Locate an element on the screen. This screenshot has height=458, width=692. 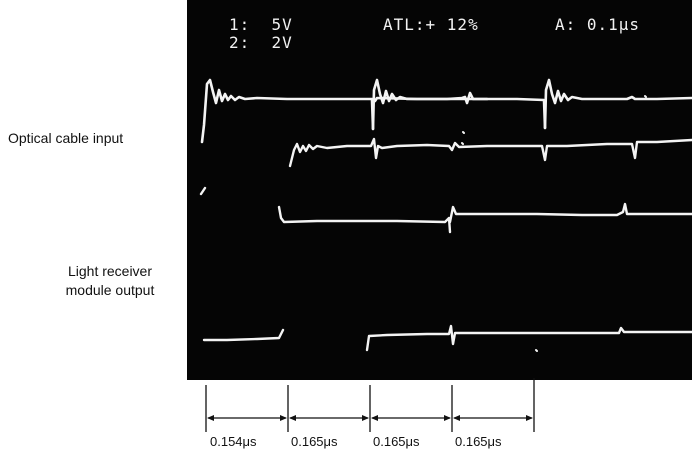
timebase-readout: A: 0.1μs is located at coordinates (598, 24).